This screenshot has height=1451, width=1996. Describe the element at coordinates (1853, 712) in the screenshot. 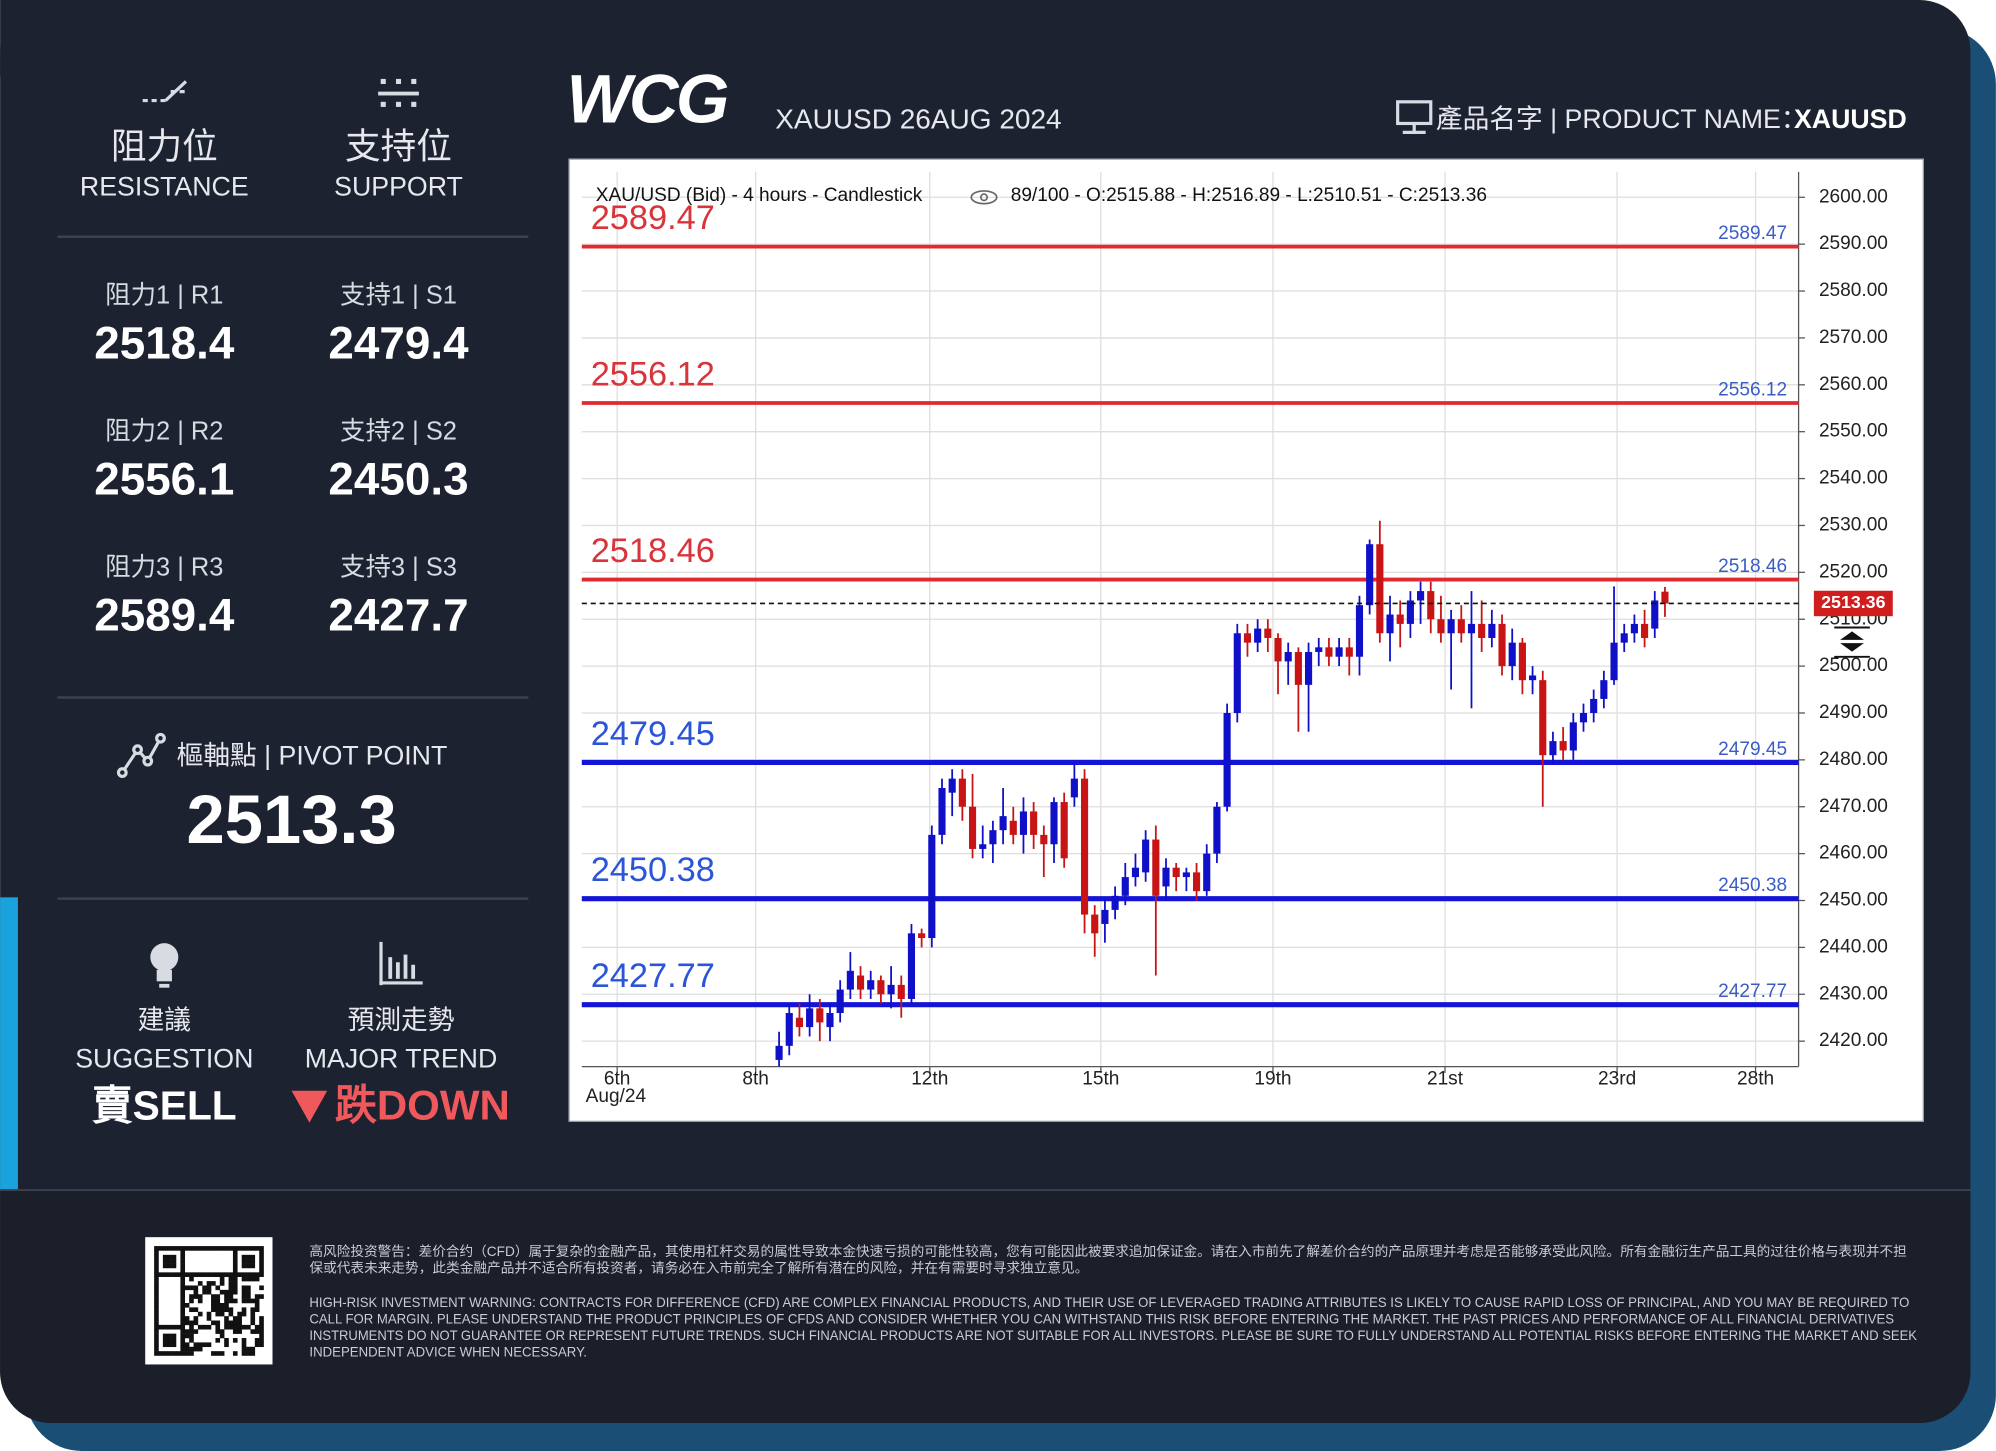

I see `y-tick-label: 2490.00` at that location.